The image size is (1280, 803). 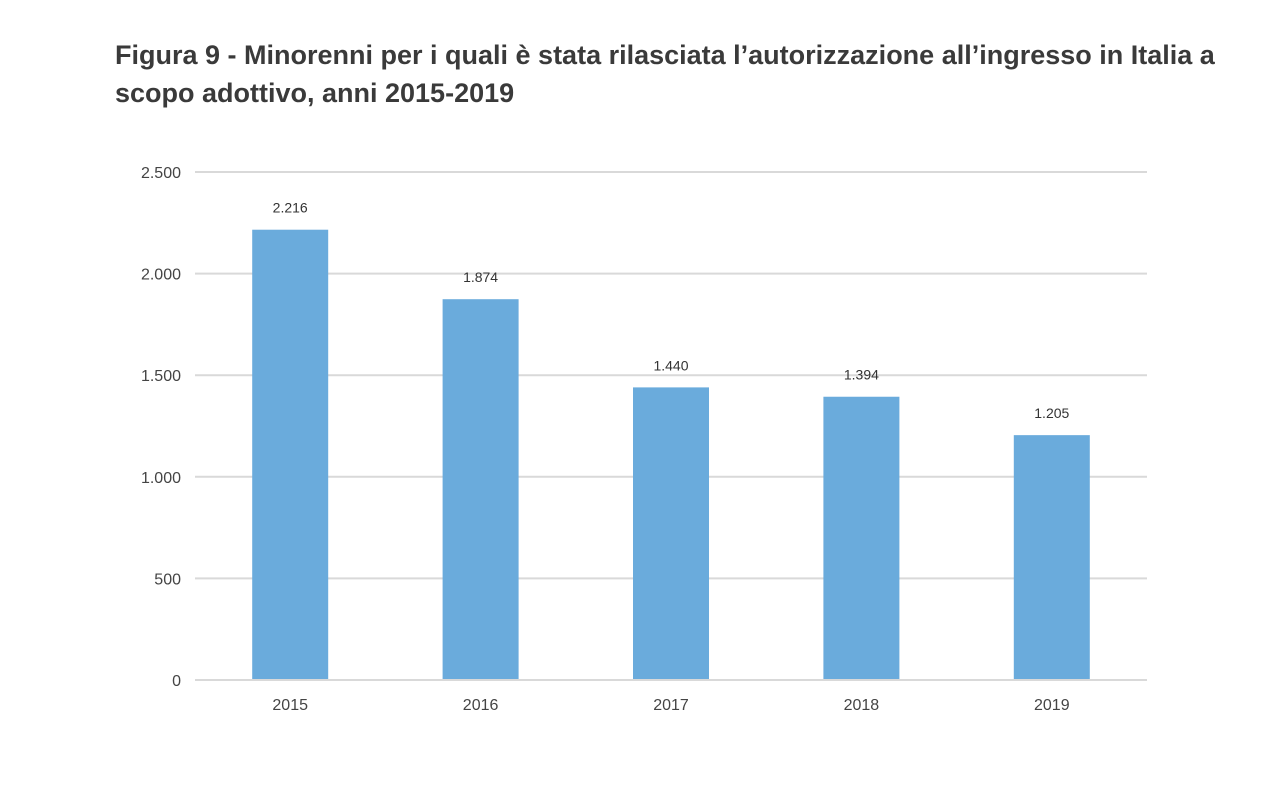 I want to click on y-axis-ticks: 0 500 1.000 1.500 2.000 2.500, so click(x=161, y=427).